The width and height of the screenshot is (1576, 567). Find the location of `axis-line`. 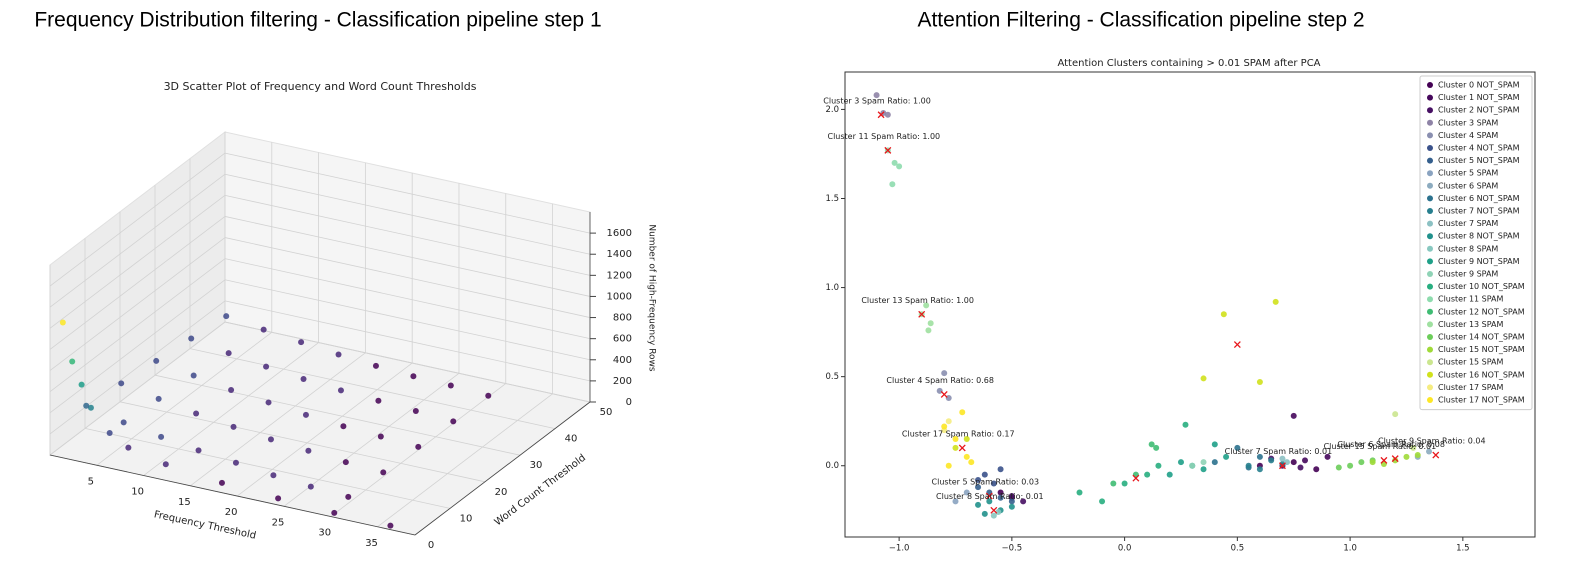

axis-line is located at coordinates (232, 495).